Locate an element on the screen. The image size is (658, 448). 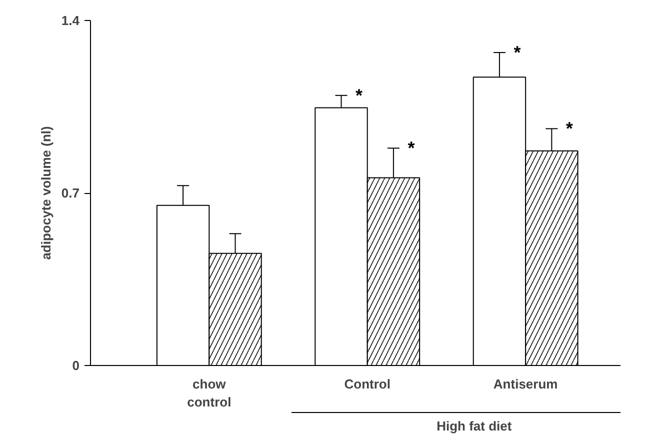
y-tick-label: 0 is located at coordinates (76, 365).